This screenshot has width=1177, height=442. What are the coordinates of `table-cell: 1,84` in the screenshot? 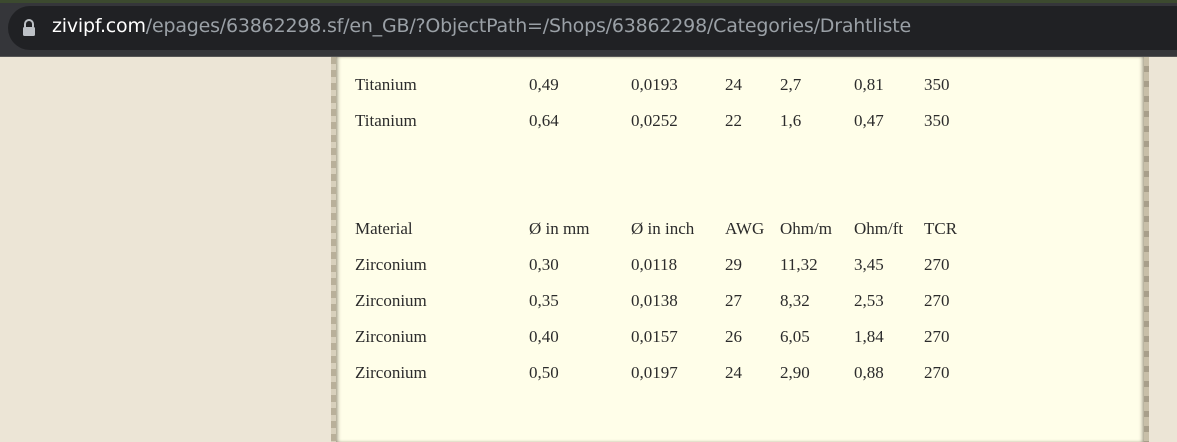 It's located at (869, 336).